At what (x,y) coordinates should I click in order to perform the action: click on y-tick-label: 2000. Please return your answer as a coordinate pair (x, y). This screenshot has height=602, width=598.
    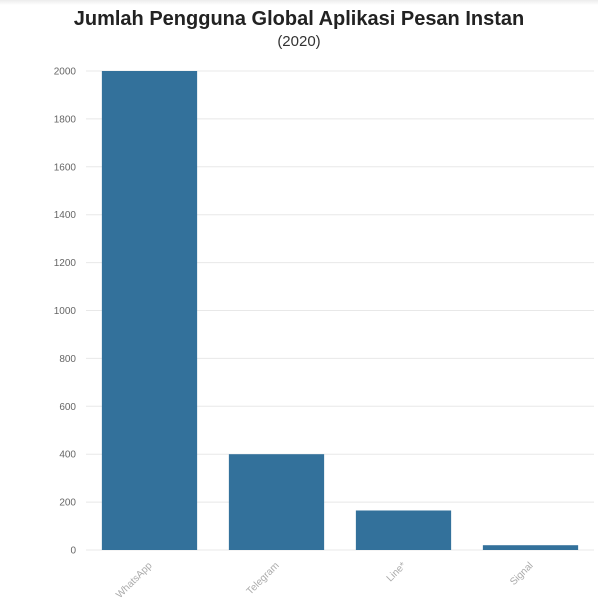
    Looking at the image, I should click on (65, 72).